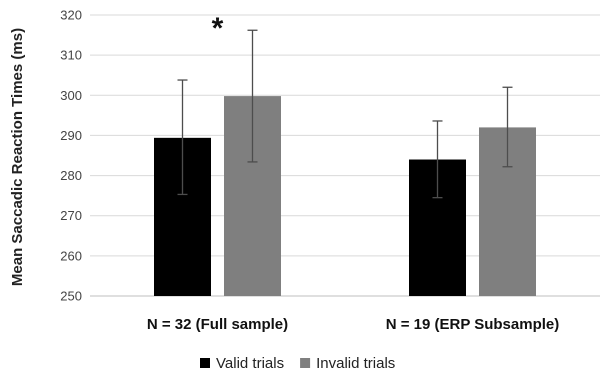 The height and width of the screenshot is (379, 605). I want to click on y-axis-ticks: 250 260 270 280 290 300 310 320, so click(71, 156).